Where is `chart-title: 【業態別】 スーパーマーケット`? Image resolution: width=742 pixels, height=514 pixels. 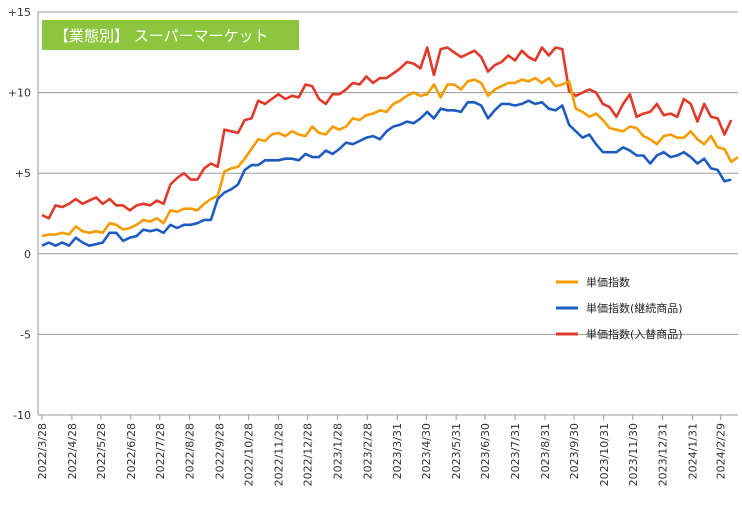 chart-title: 【業態別】 スーパーマーケット is located at coordinates (161, 36).